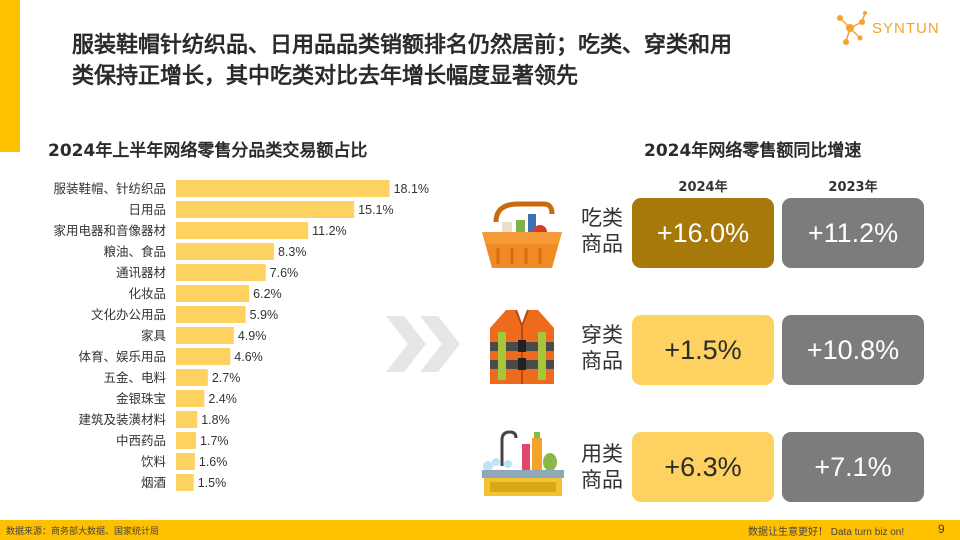 The image size is (960, 540). I want to click on clothing-growth-2023: +10.8%, so click(853, 350).